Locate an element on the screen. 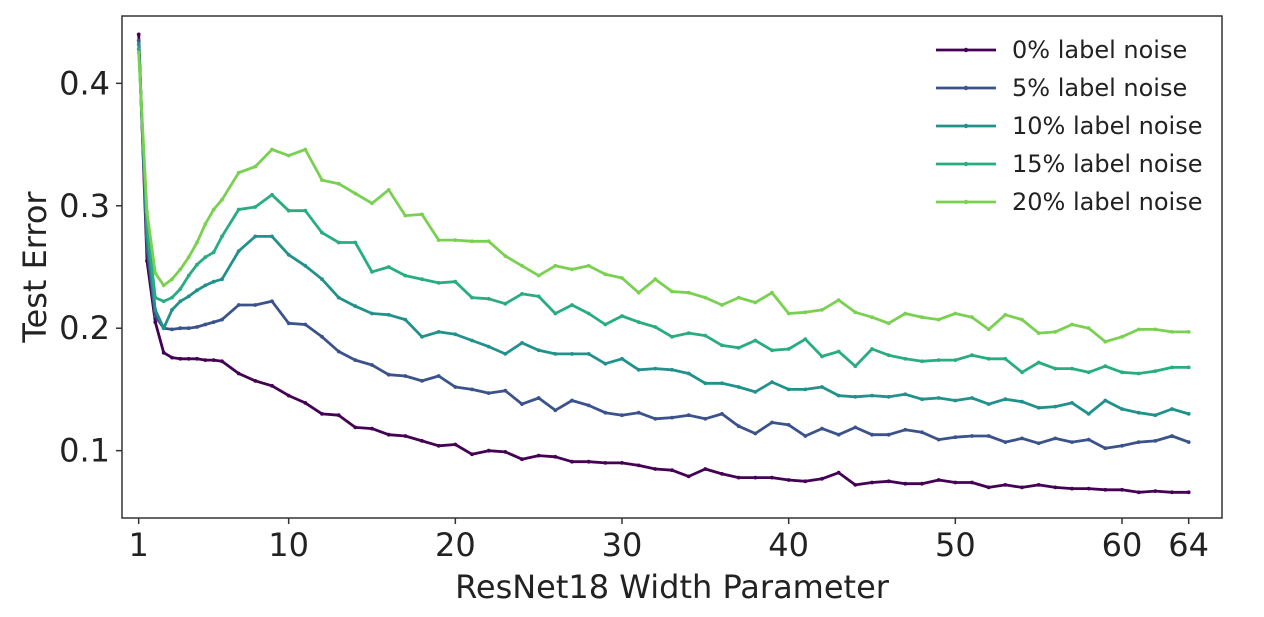 This screenshot has width=1264, height=617. x-tick-label: 30 is located at coordinates (622, 545).